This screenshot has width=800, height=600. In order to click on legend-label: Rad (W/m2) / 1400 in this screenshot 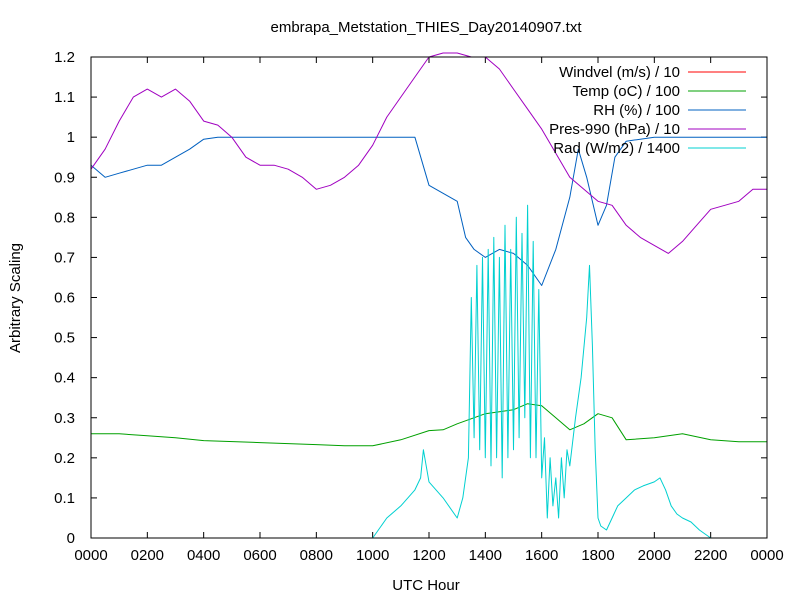, I will do `click(616, 148)`.